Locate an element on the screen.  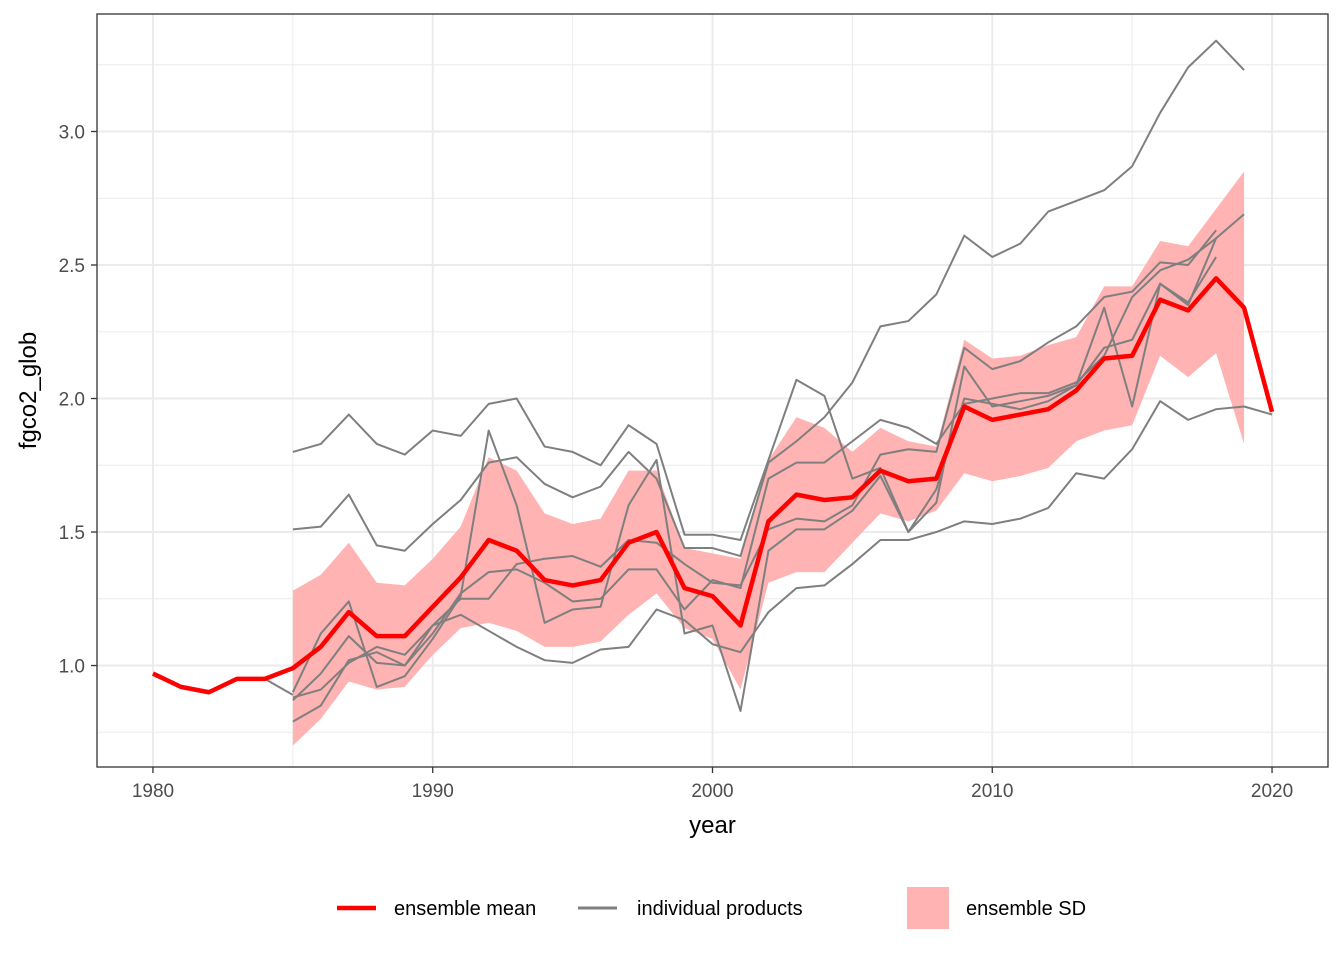
legend-label-individual-products: individual products is located at coordinates (720, 909).